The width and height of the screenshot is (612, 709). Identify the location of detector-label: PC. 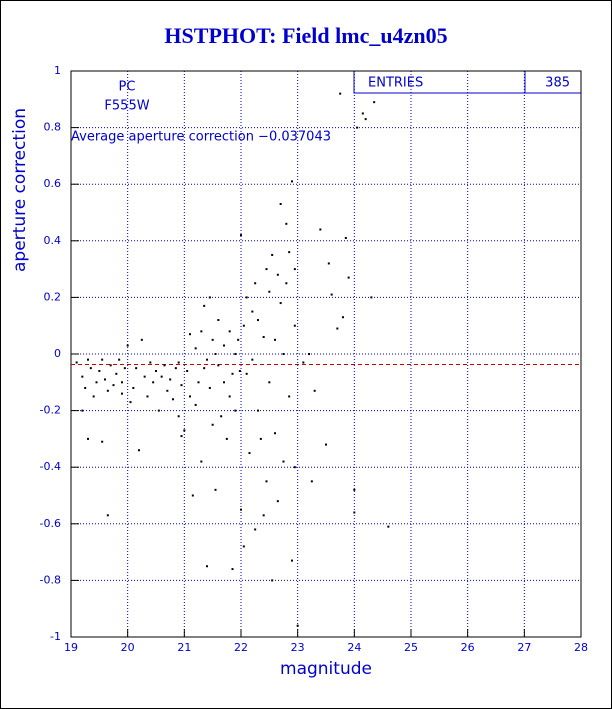
(127, 87).